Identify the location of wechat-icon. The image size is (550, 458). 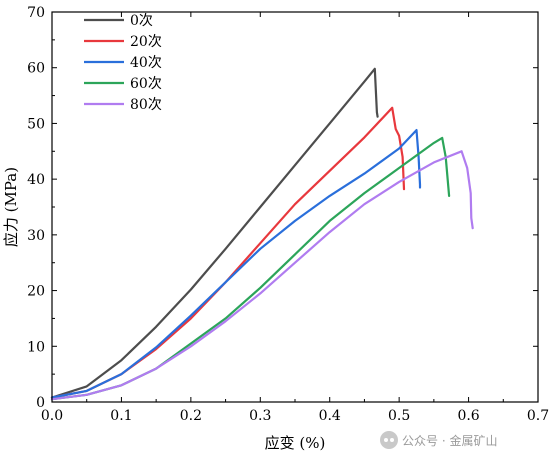
(389, 440).